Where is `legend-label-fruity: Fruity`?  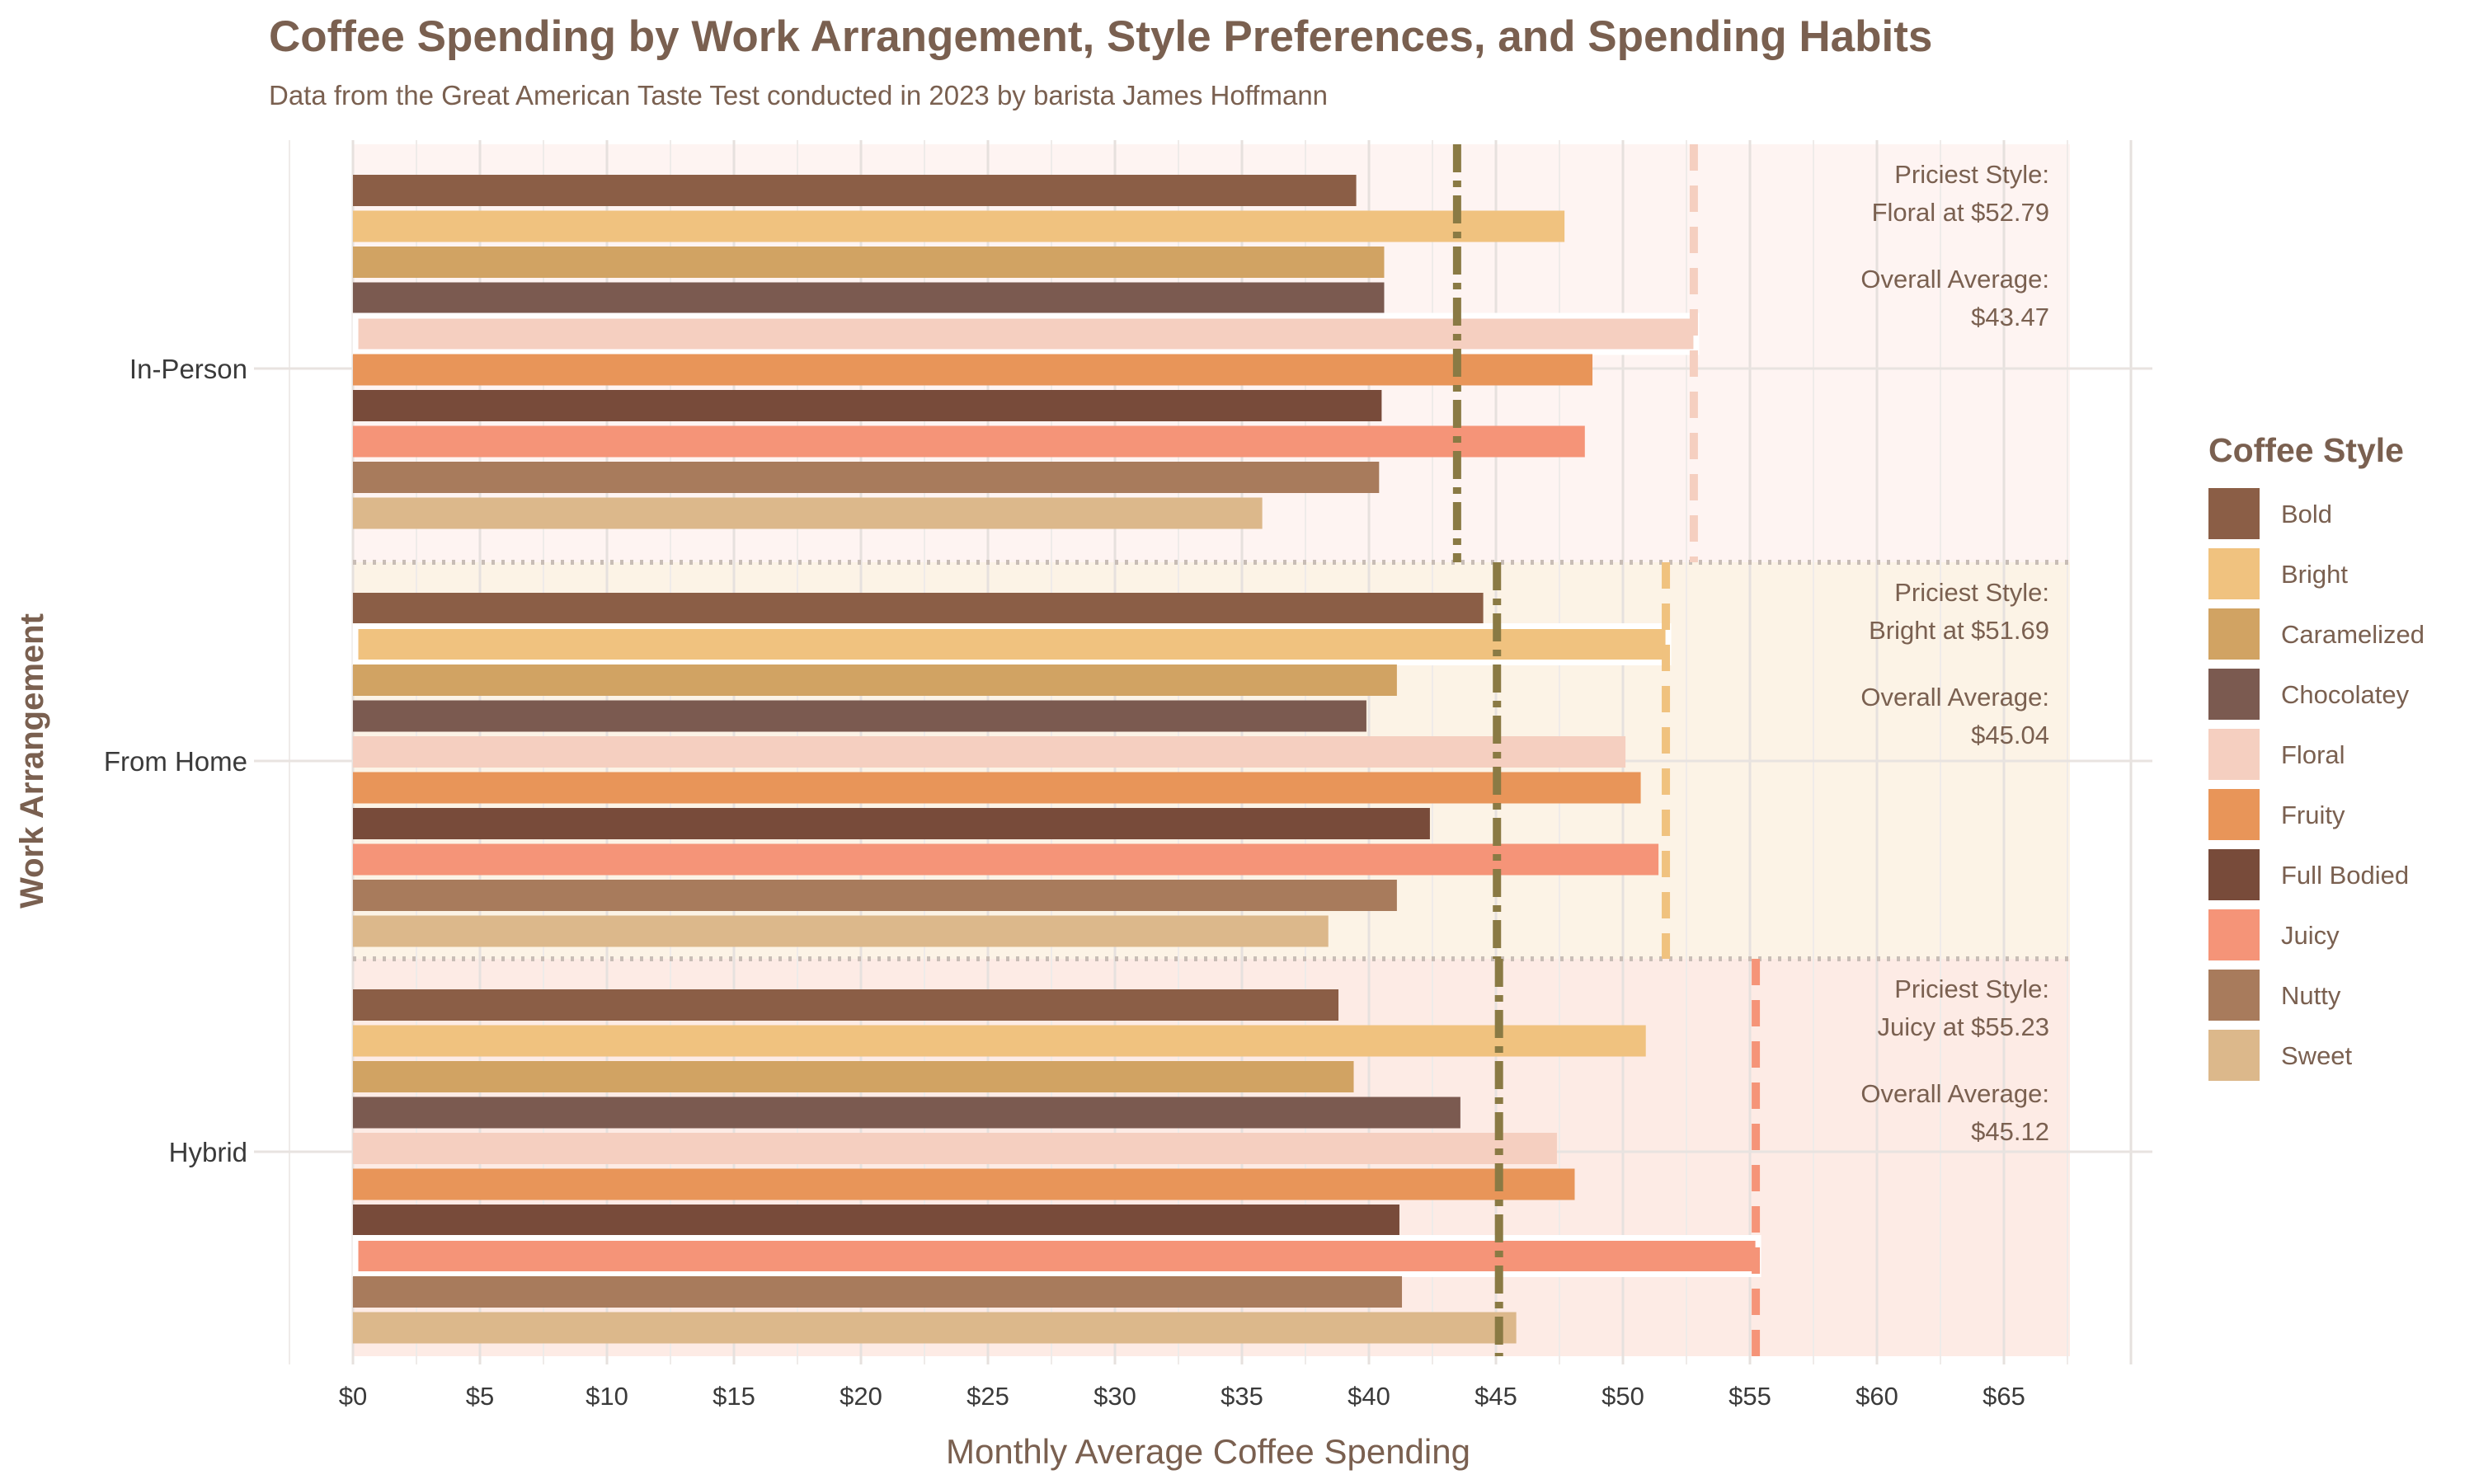
legend-label-fruity: Fruity is located at coordinates (2313, 815).